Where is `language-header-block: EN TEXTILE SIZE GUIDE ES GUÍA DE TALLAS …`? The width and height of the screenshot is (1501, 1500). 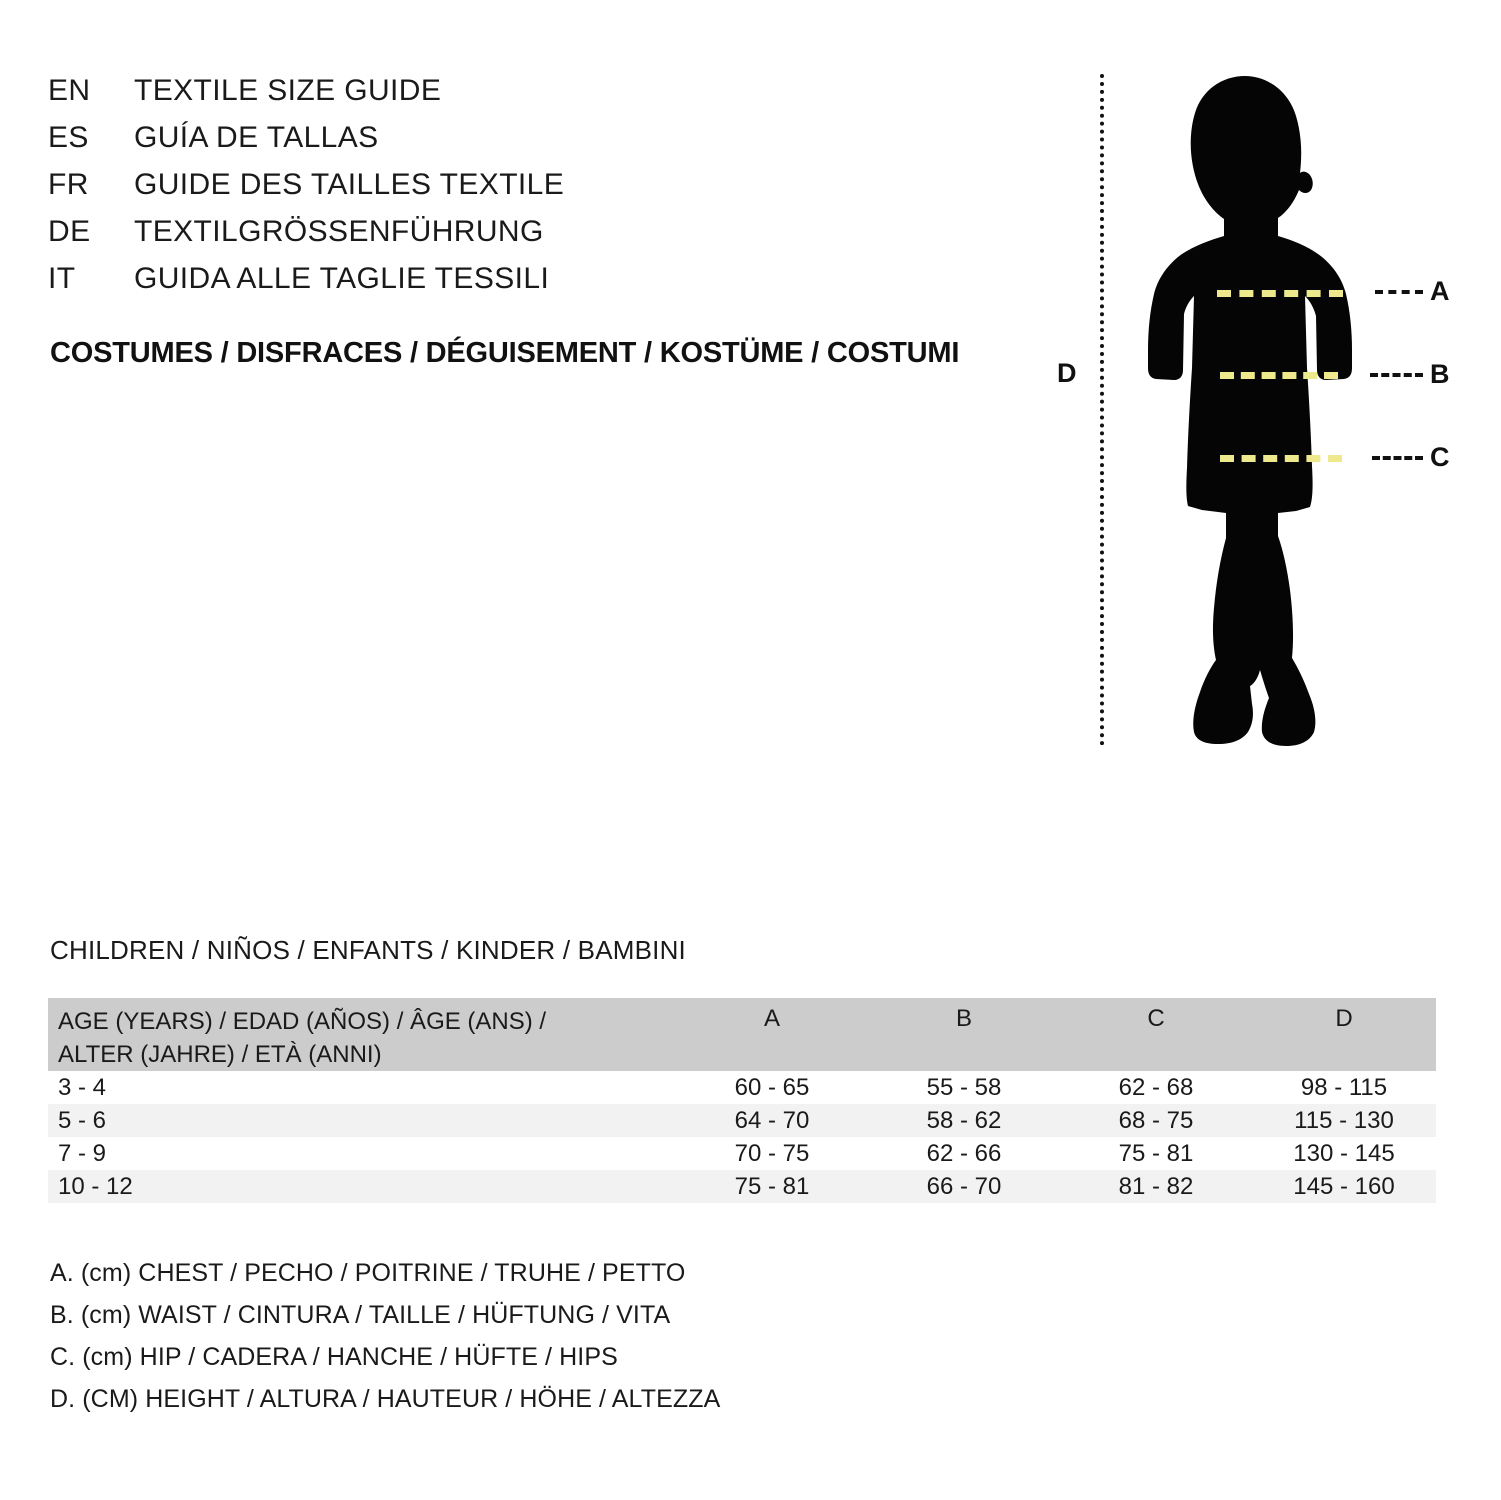 language-header-block: EN TEXTILE SIZE GUIDE ES GUÍA DE TALLAS … is located at coordinates (358, 191).